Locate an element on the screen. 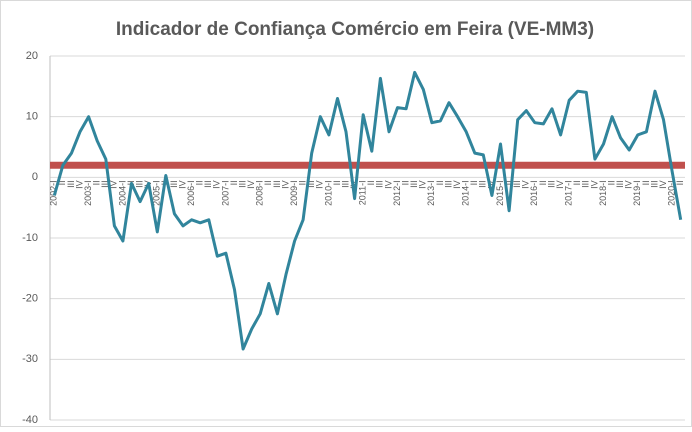 This screenshot has height=432, width=692. y-tick-label: -30 is located at coordinates (30, 359).